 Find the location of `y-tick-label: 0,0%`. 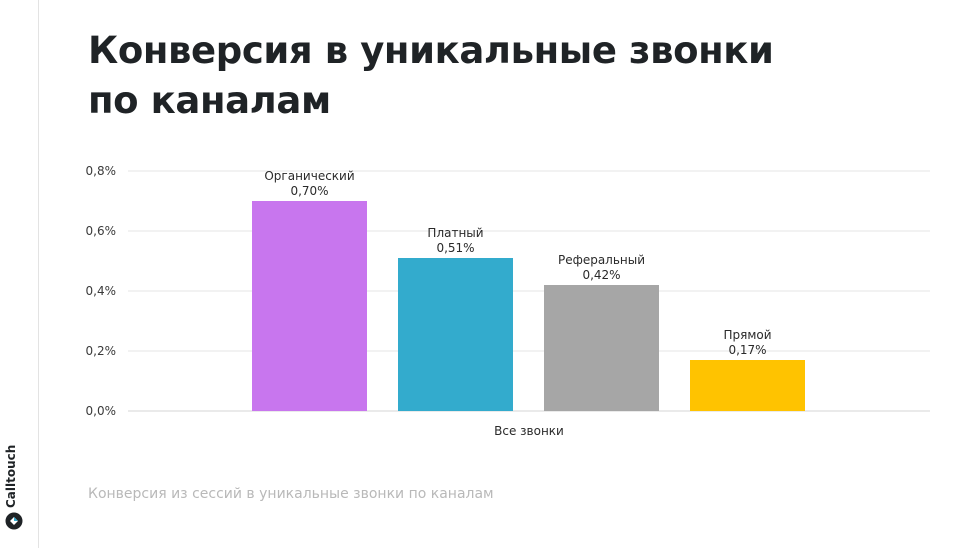

y-tick-label: 0,0% is located at coordinates (101, 411).